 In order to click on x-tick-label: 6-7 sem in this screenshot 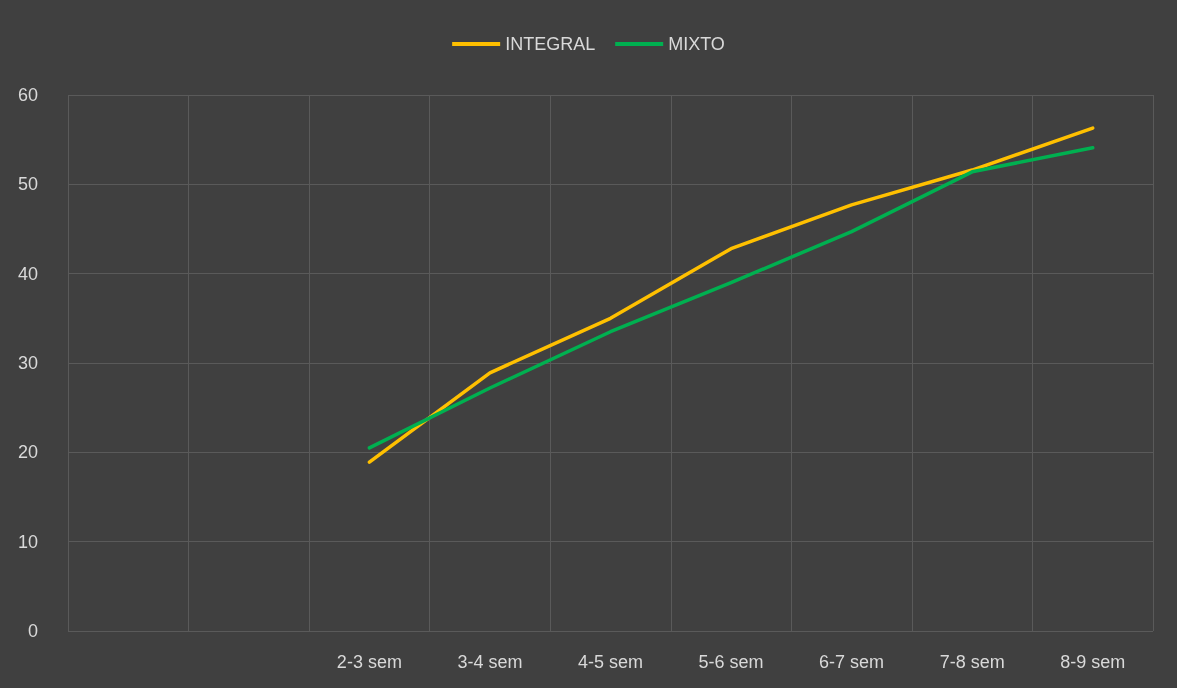, I will do `click(852, 662)`.